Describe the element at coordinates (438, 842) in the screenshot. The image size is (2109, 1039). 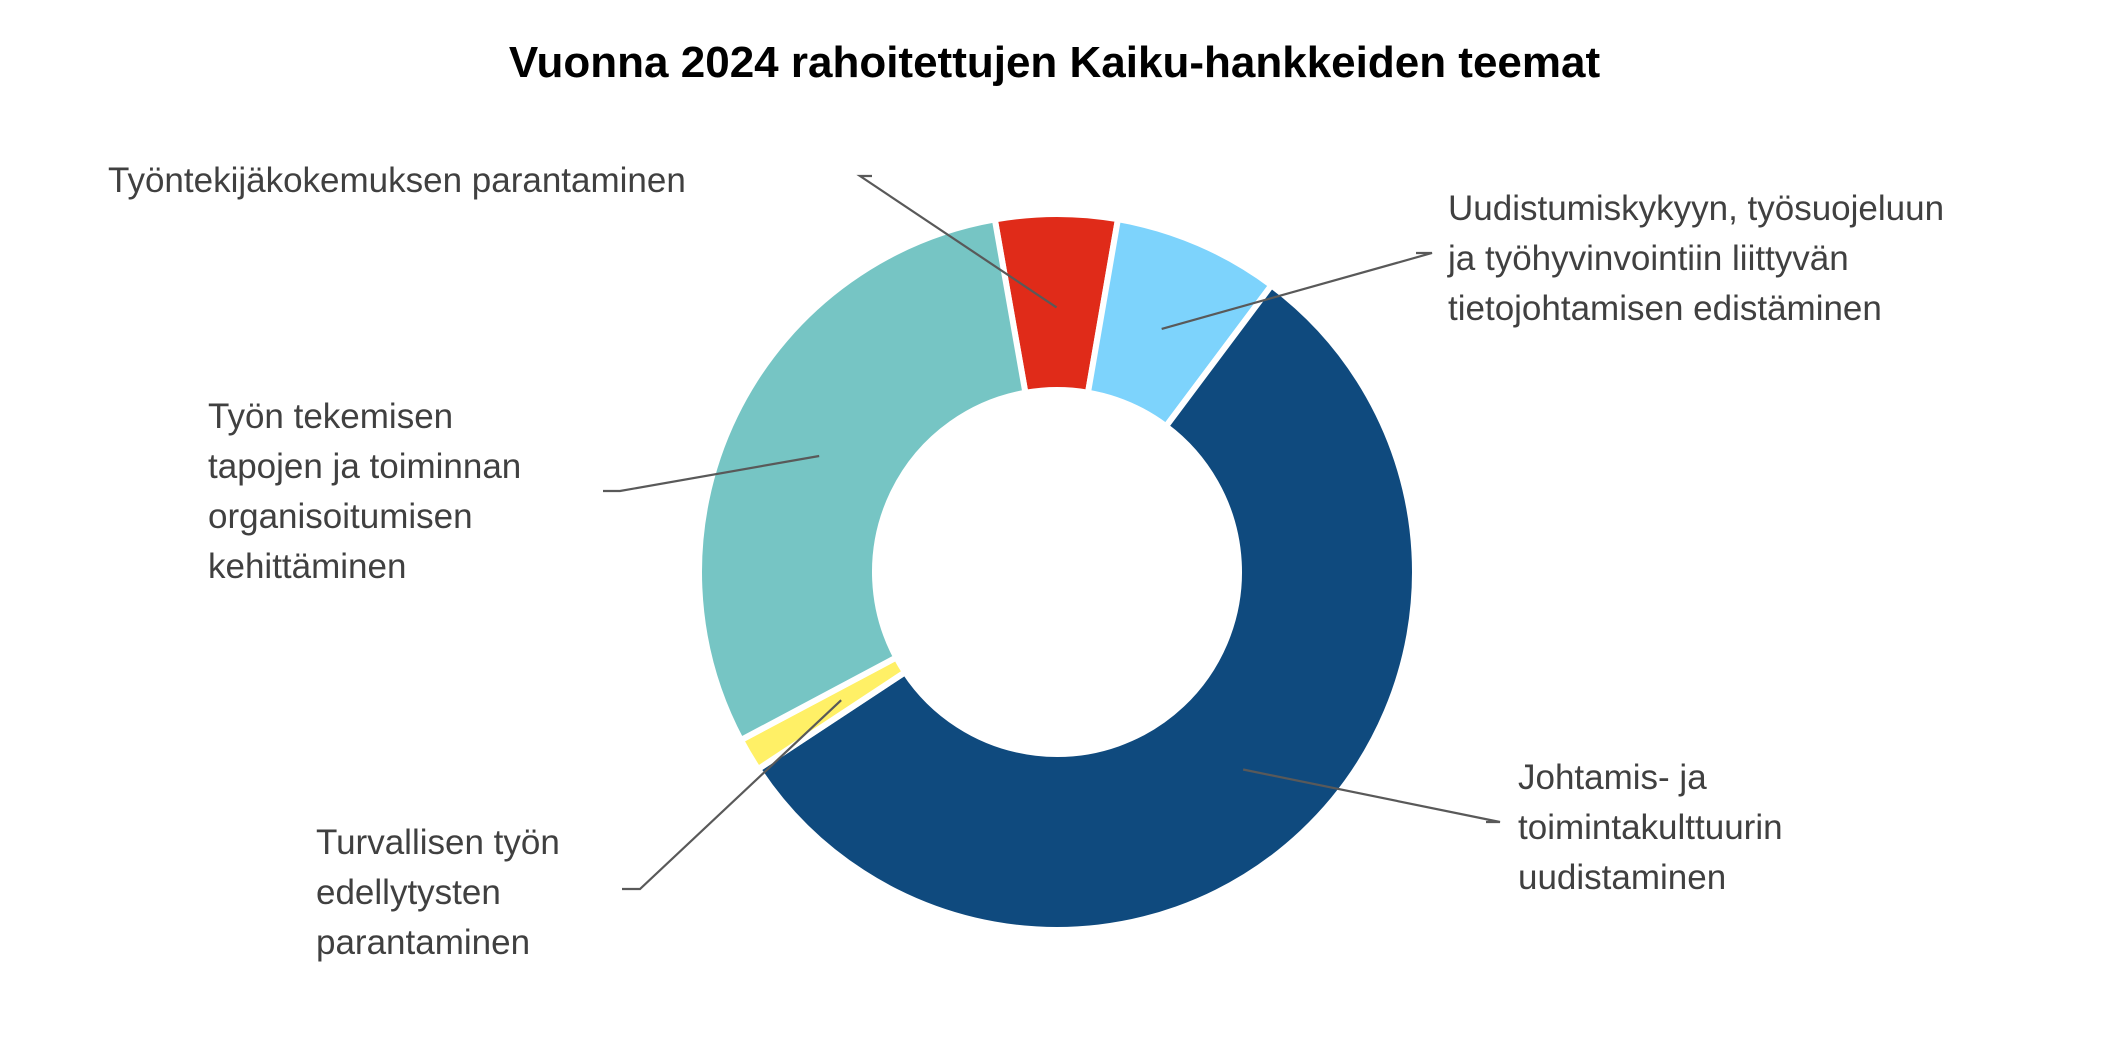
I see `slice-label-line: Turvallisen työn` at that location.